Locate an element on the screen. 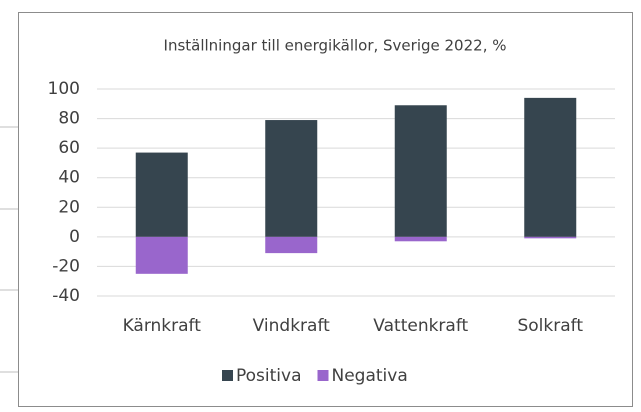  y-tick-label: -40 is located at coordinates (66, 296).